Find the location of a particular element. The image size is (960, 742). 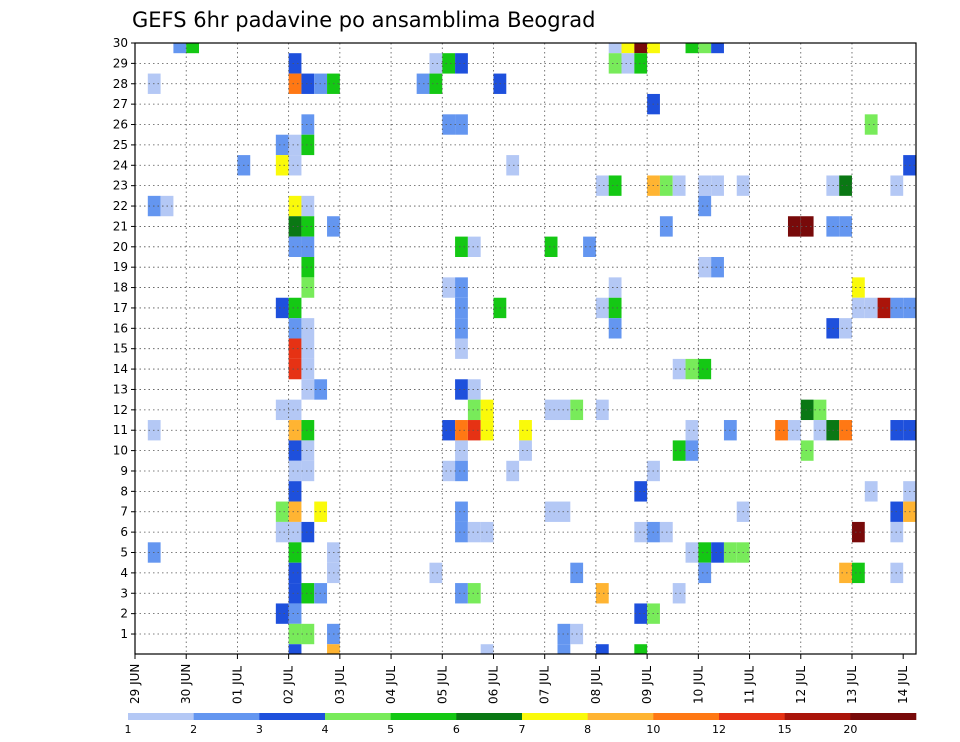

colorbar-label: 7 is located at coordinates (522, 729).